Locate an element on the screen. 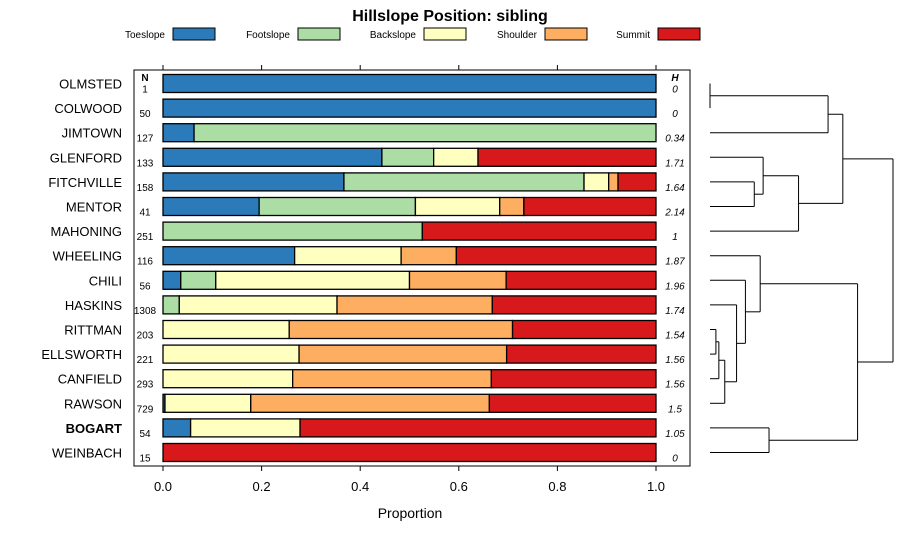  h-value-haskins: 1.74 is located at coordinates (675, 311).